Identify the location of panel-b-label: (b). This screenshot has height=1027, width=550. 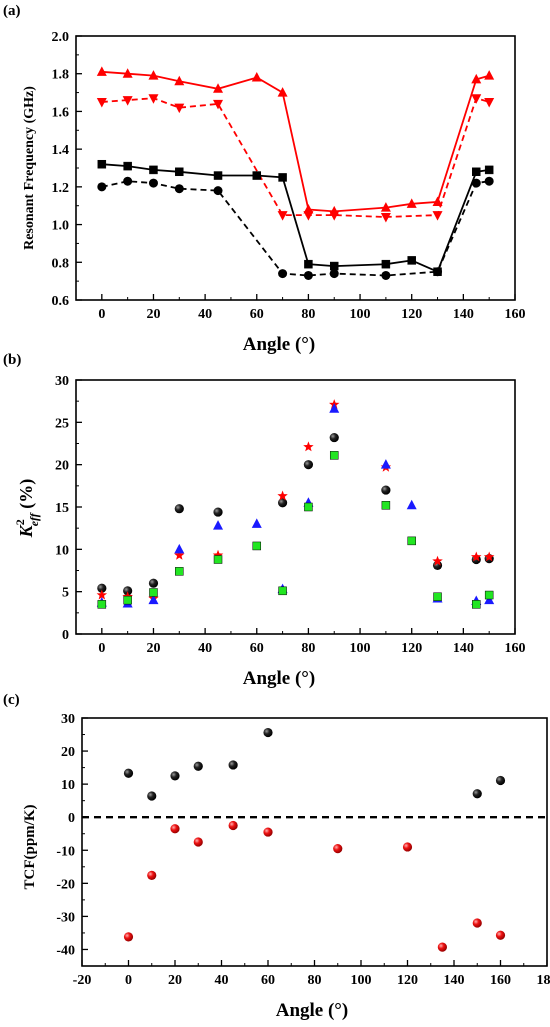
(12, 360).